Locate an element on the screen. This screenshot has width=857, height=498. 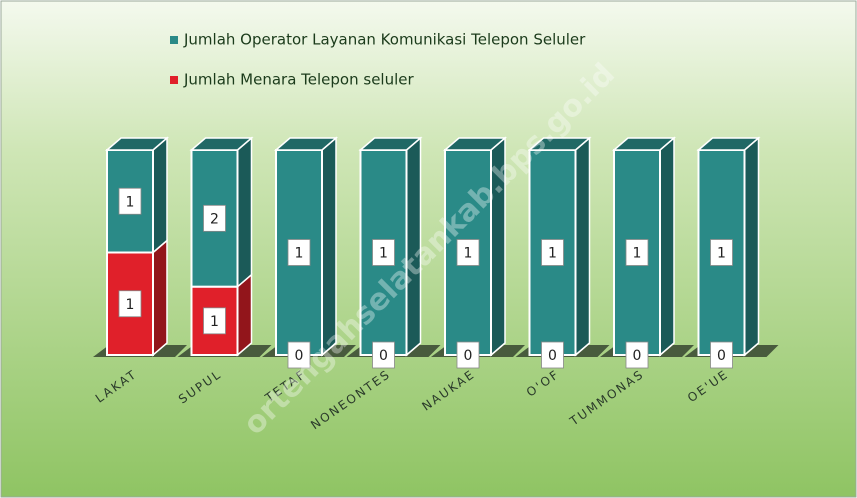
legend-label: Jumlah Menara Telepon seluler is located at coordinates (298, 80).